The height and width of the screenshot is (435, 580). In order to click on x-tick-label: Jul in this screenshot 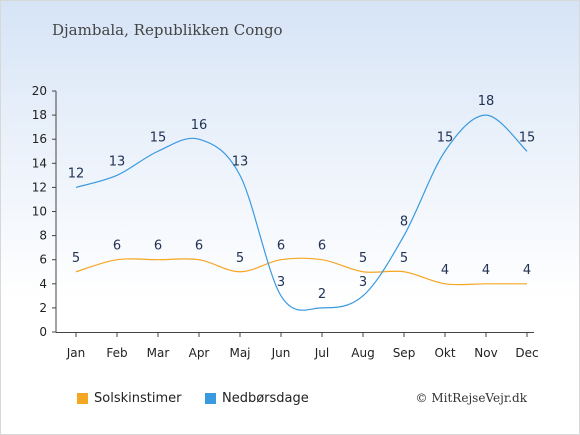, I will do `click(321, 353)`.